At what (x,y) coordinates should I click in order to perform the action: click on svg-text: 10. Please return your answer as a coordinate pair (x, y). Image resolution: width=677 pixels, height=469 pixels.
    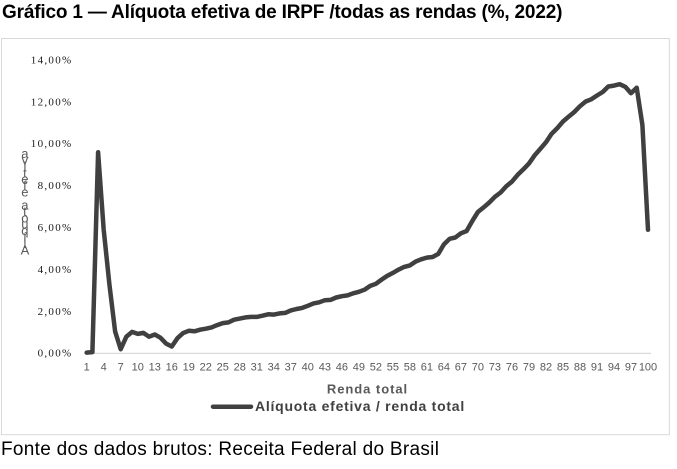
    Looking at the image, I should click on (138, 368).